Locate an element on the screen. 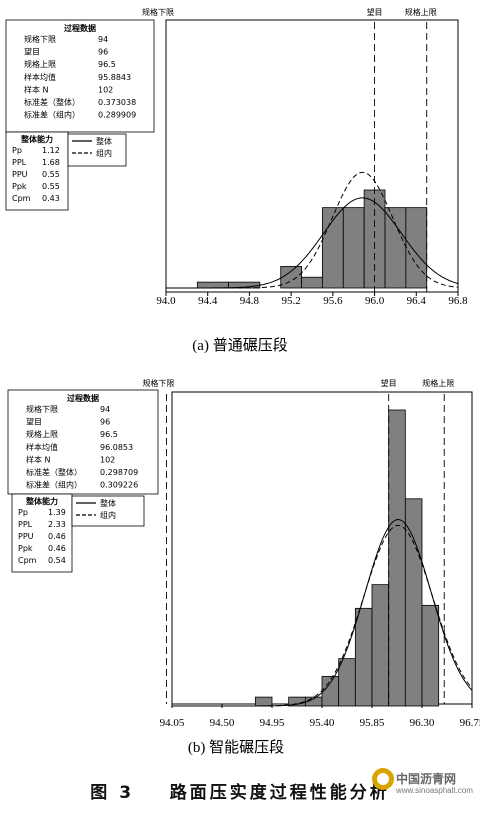 The image size is (480, 814). process-data-value-5: 0.298709 is located at coordinates (119, 472).